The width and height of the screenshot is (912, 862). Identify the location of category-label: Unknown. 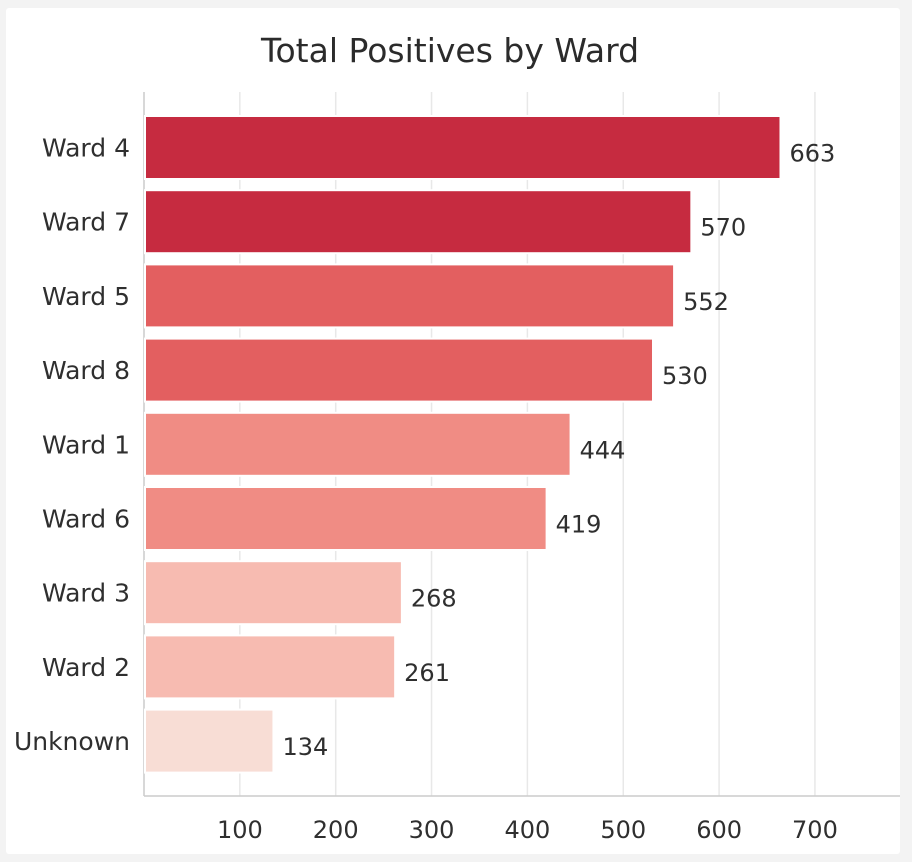
(72, 741).